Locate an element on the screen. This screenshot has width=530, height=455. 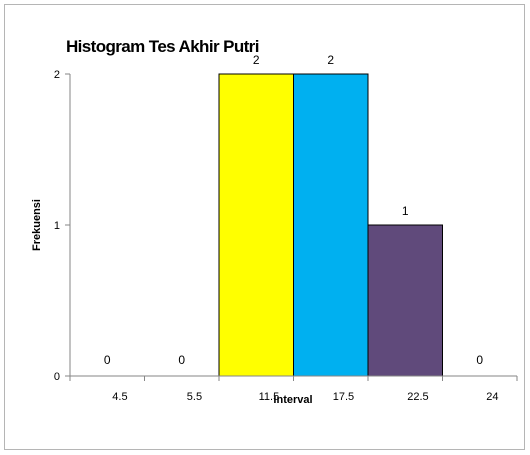
data-label-17.5: 2 is located at coordinates (330, 60).